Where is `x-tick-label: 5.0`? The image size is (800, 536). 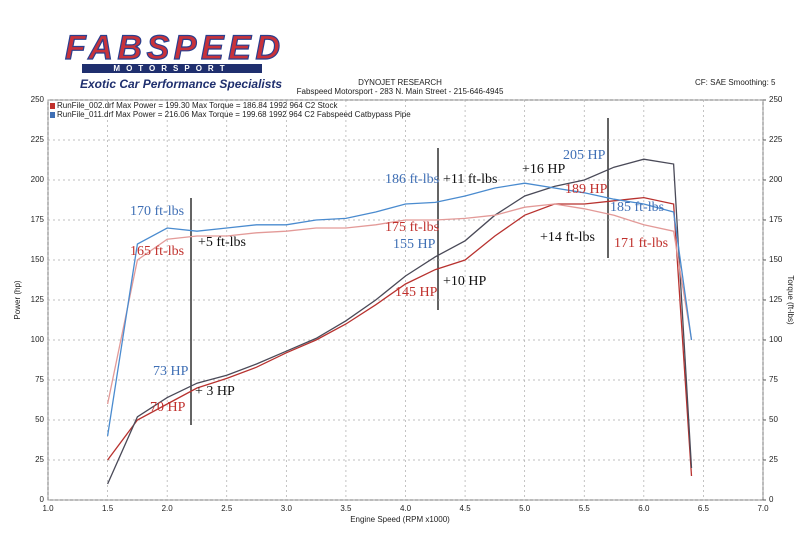
x-tick-label: 5.0 is located at coordinates (525, 508).